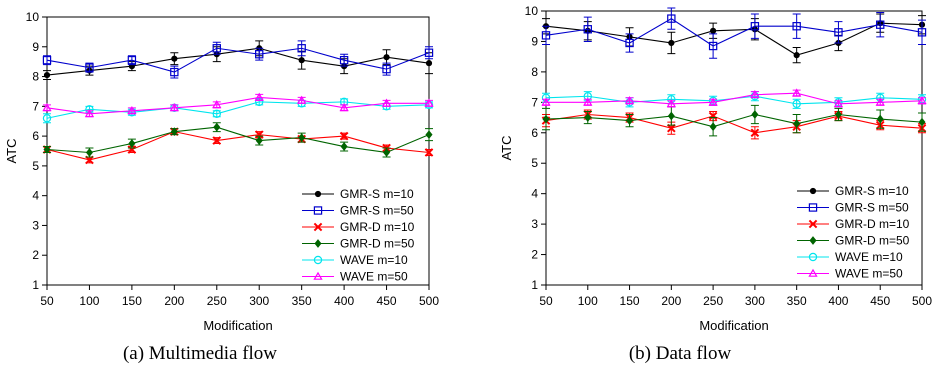 The height and width of the screenshot is (370, 932). Describe the element at coordinates (377, 211) in the screenshot. I see `legend-label: GMR-S m=50` at that location.